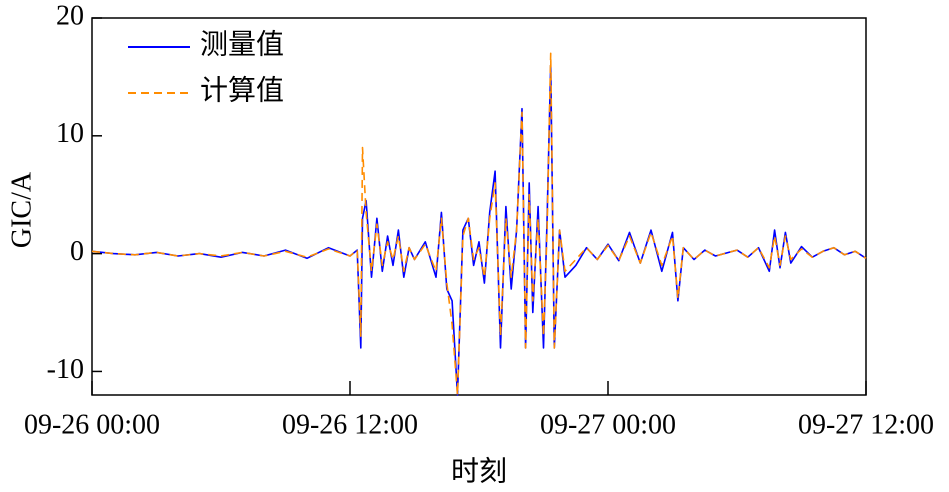 Image resolution: width=949 pixels, height=492 pixels. What do you see at coordinates (65, 369) in the screenshot?
I see `y-tick-label: -10` at bounding box center [65, 369].